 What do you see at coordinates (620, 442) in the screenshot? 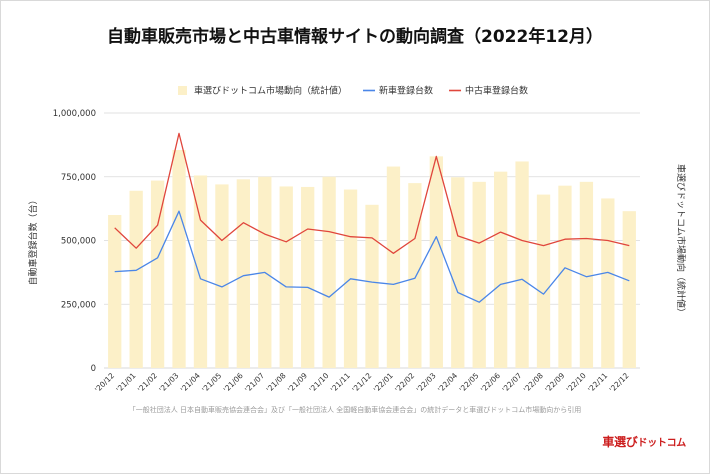
I see `logo-main: 車選び` at bounding box center [620, 442].